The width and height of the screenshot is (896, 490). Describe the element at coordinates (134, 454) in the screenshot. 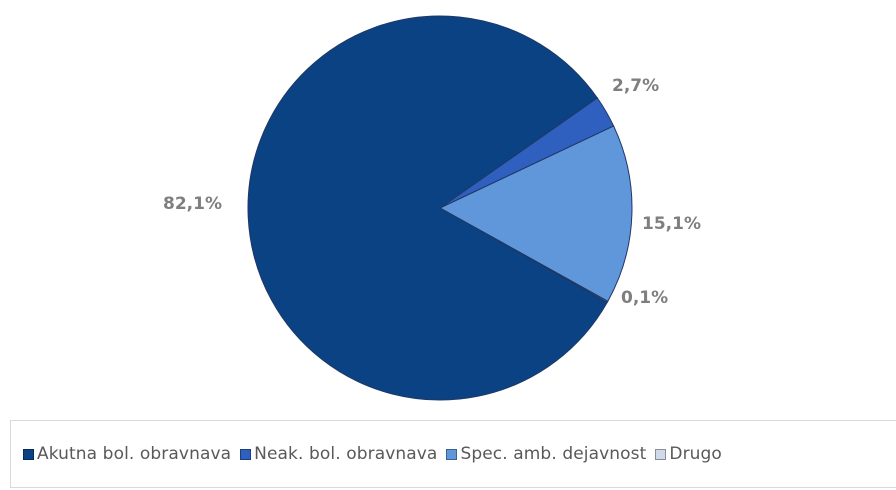

I see `legend-label: Akutna bol. obravnava` at that location.